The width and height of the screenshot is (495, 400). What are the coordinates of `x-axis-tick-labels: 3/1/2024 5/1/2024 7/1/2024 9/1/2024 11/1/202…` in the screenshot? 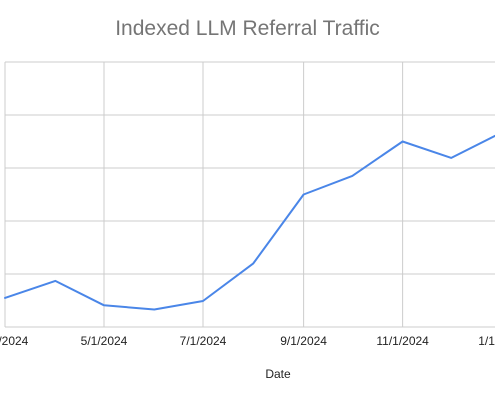 It's located at (247, 341).